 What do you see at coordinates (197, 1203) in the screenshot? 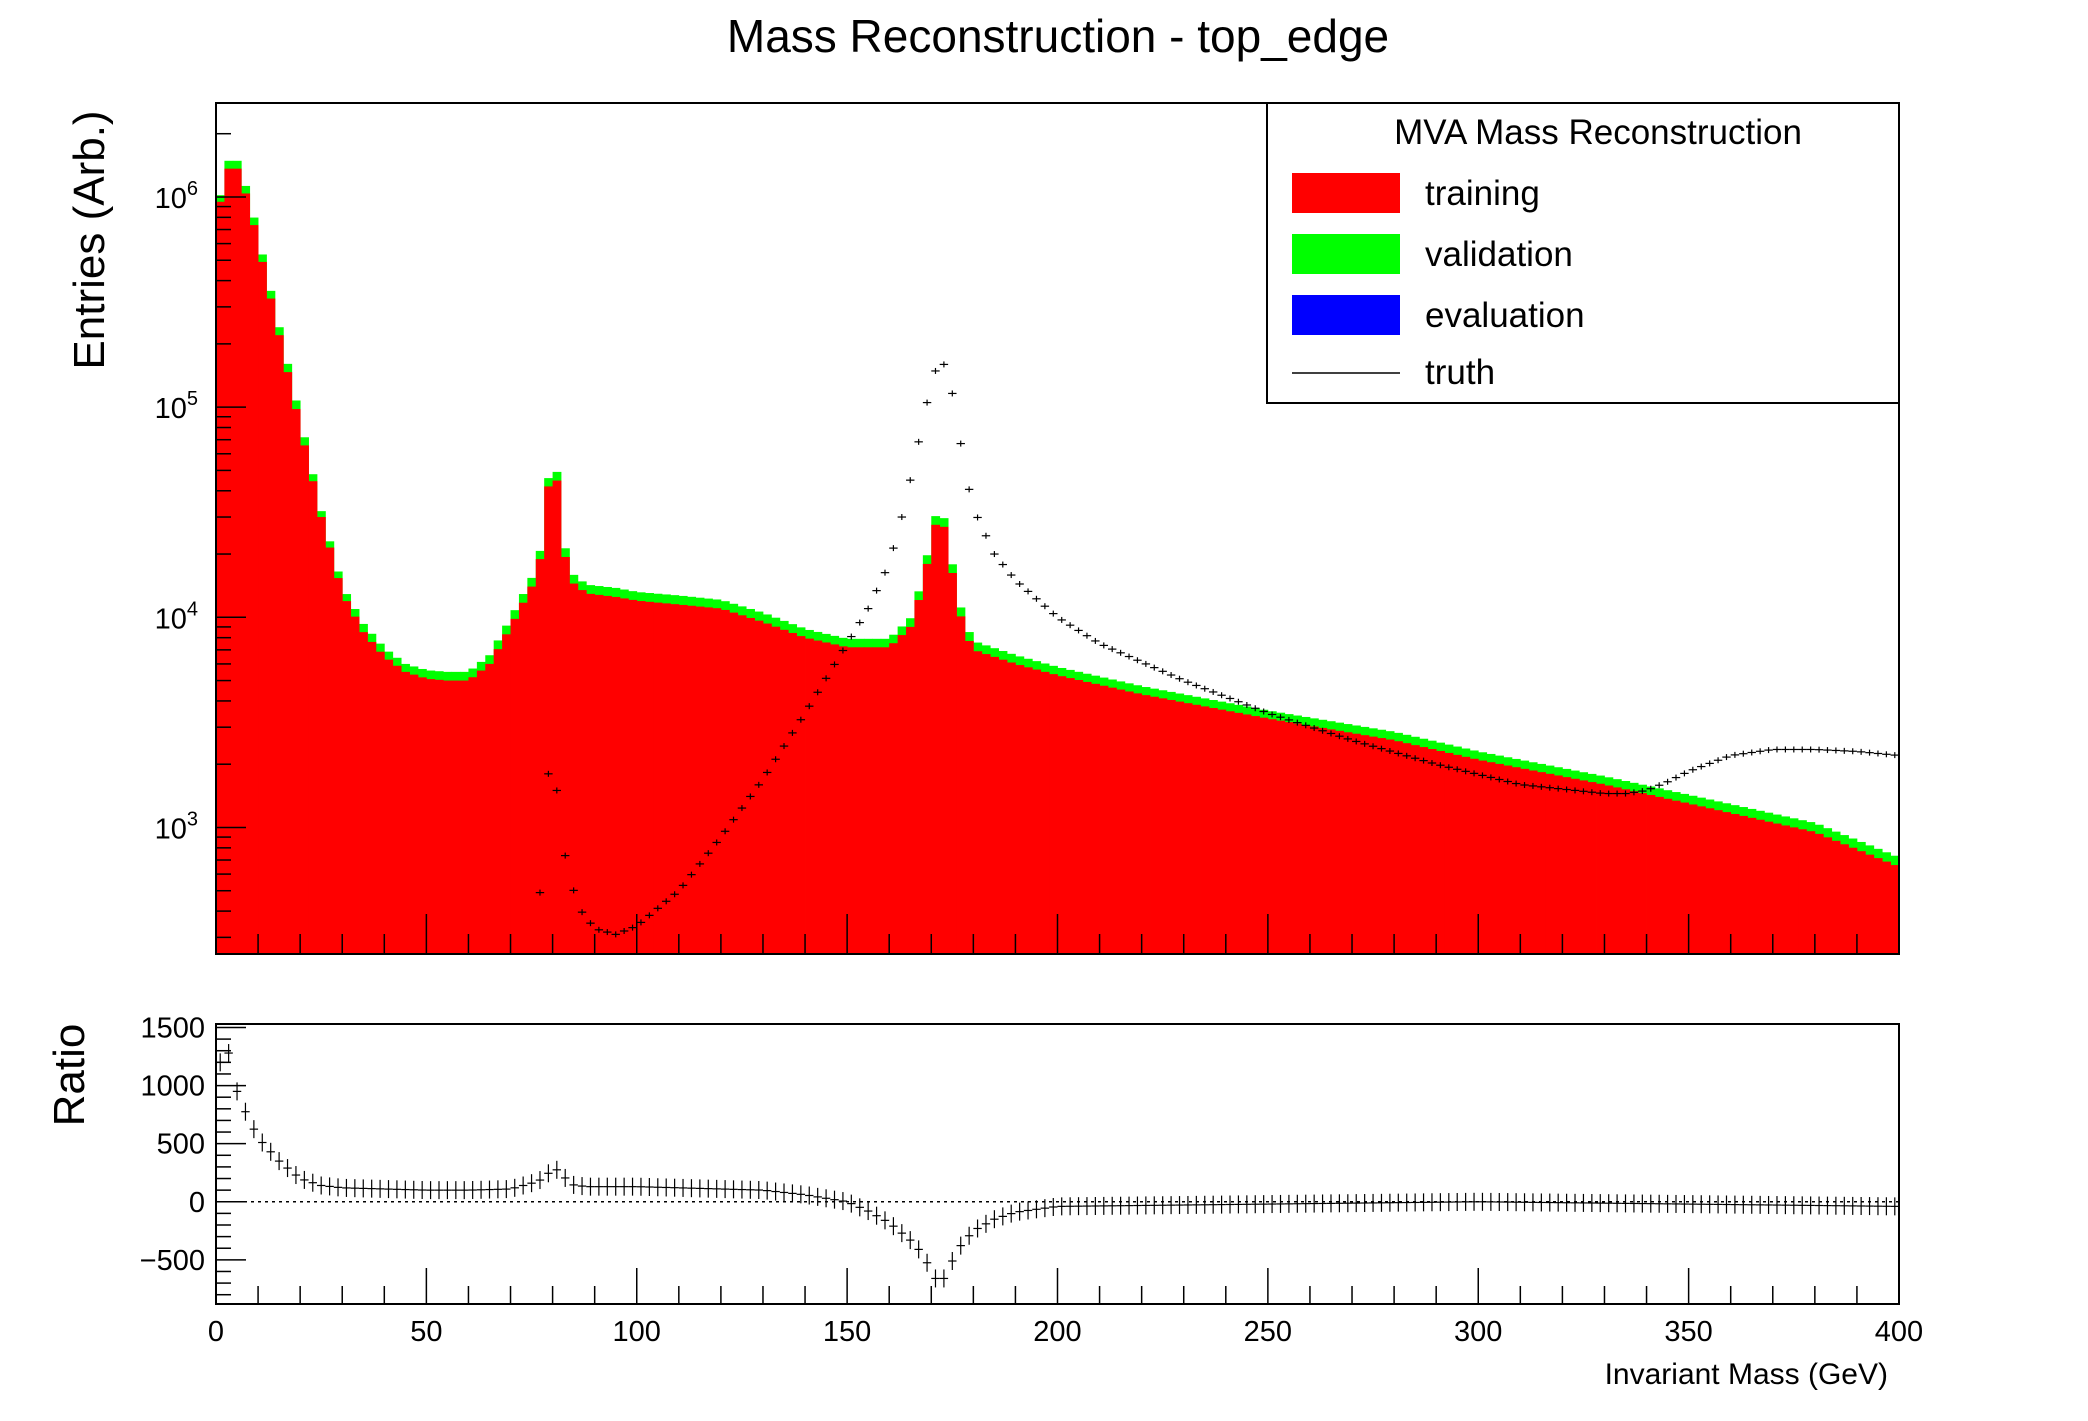
I see `y-tick-label-ratio: 0` at bounding box center [197, 1203].